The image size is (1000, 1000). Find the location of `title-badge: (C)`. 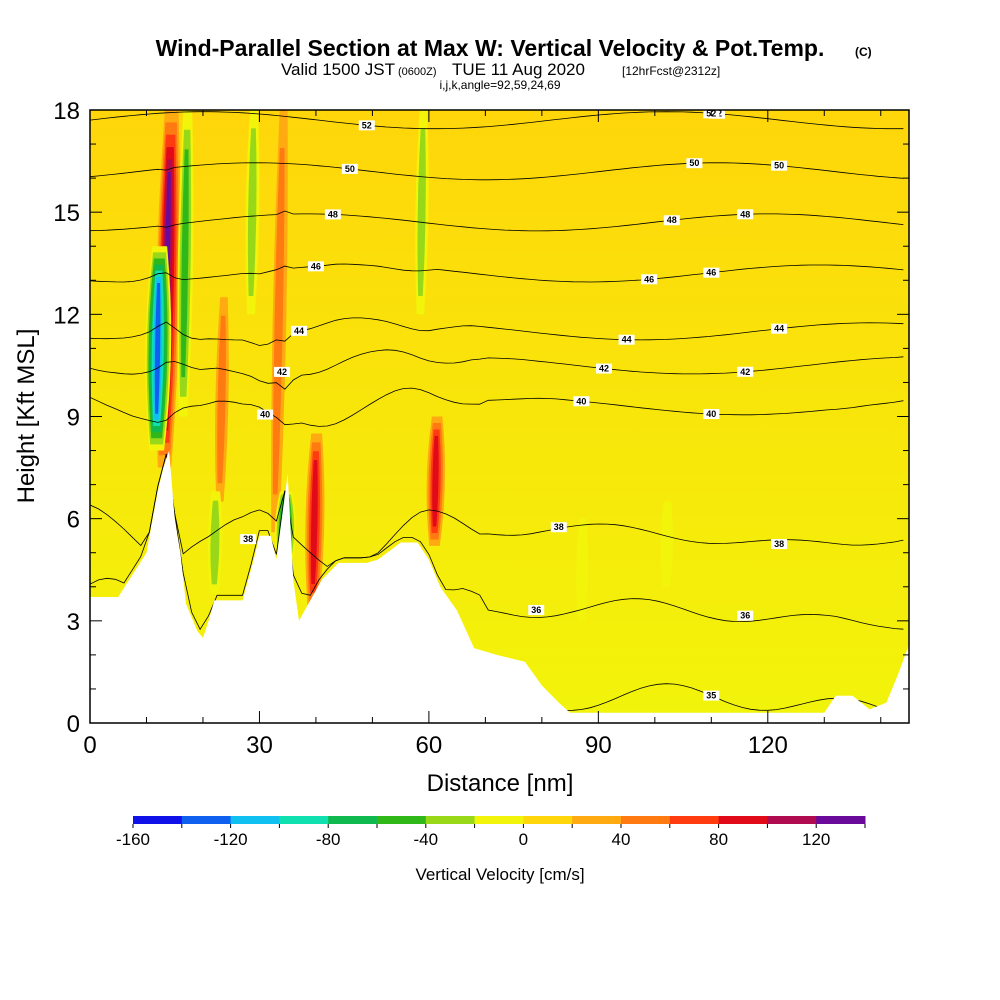

title-badge: (C) is located at coordinates (863, 52).